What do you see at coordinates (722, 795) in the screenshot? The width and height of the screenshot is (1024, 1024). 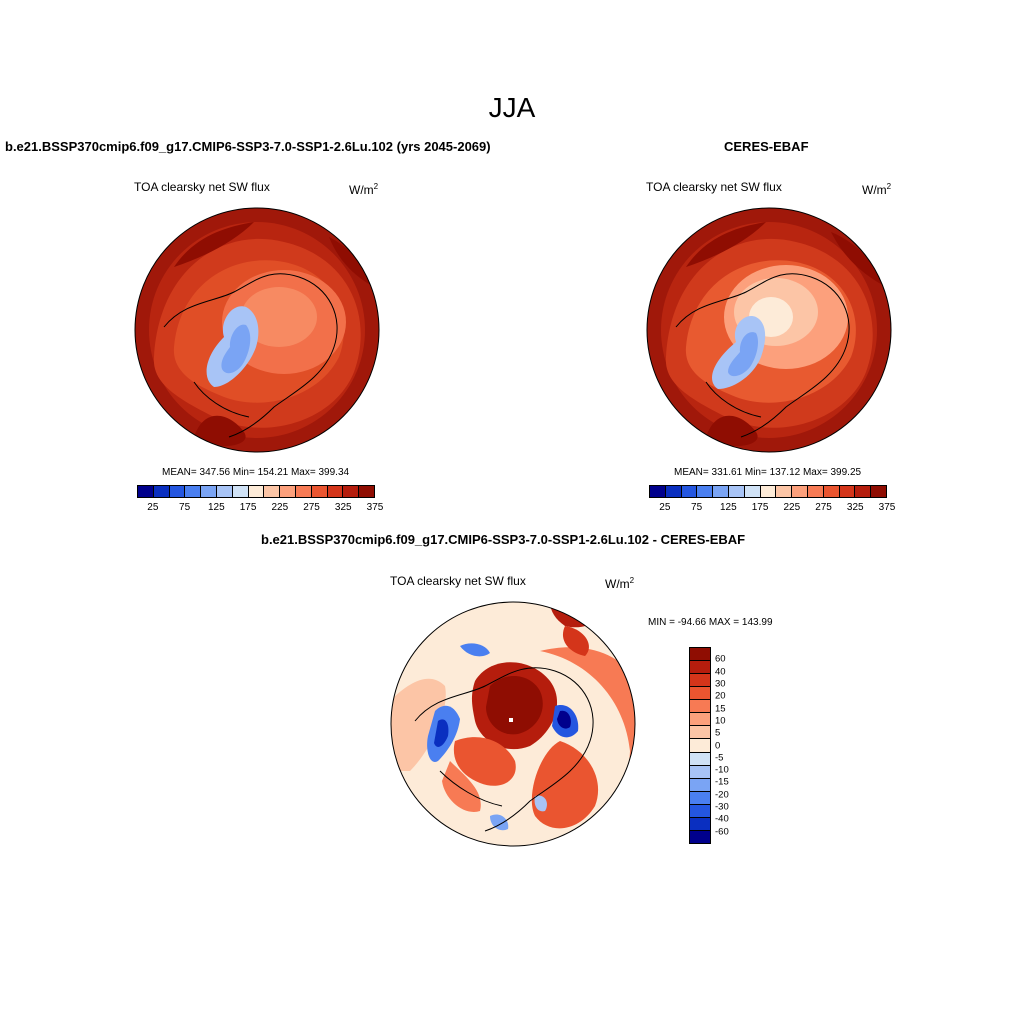 I see `colorbar-tick-label: -20` at bounding box center [722, 795].